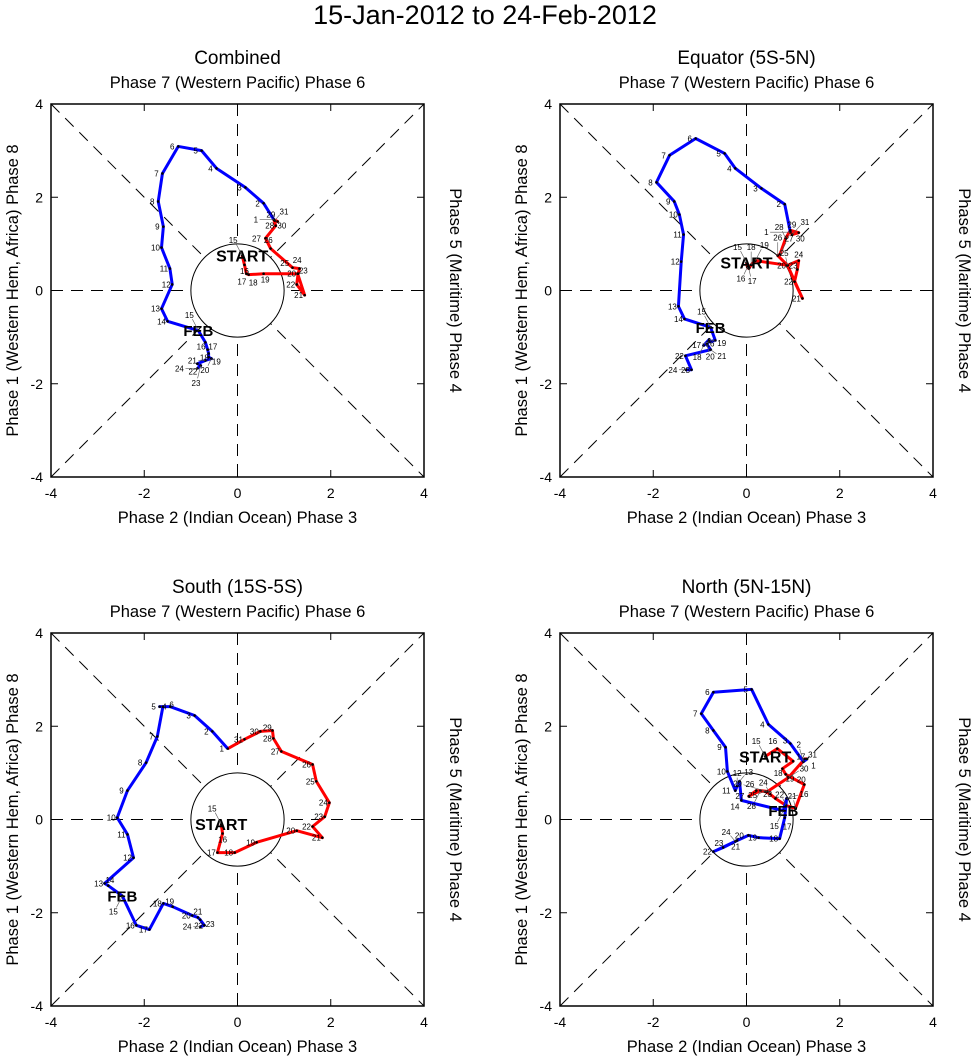 The image size is (971, 1058). I want to click on top-axis-label: Phase 7 (Western Pacific) Phase 6, so click(747, 83).